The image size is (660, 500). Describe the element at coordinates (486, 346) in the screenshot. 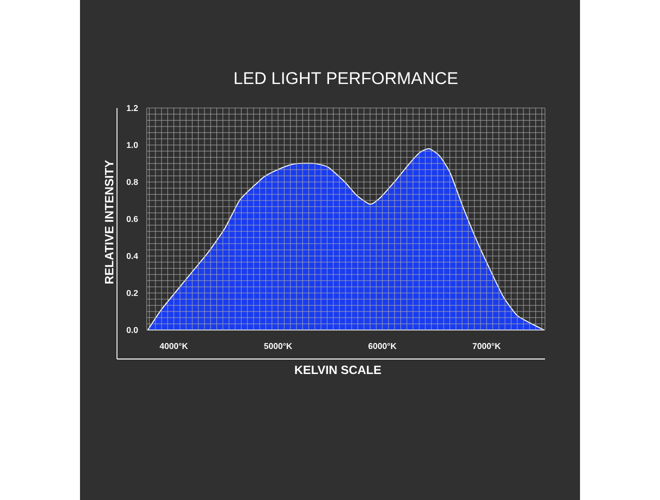

I see `x-tick-label: 7000°K` at that location.